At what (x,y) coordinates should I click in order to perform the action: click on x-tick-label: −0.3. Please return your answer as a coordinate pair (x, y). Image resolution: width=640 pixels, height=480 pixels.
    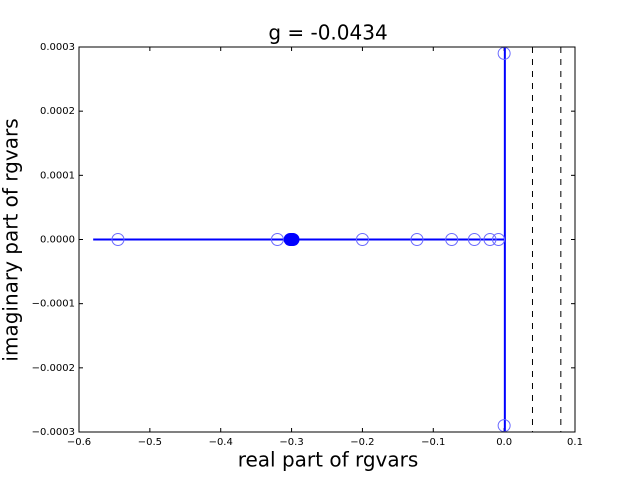
    Looking at the image, I should click on (291, 442).